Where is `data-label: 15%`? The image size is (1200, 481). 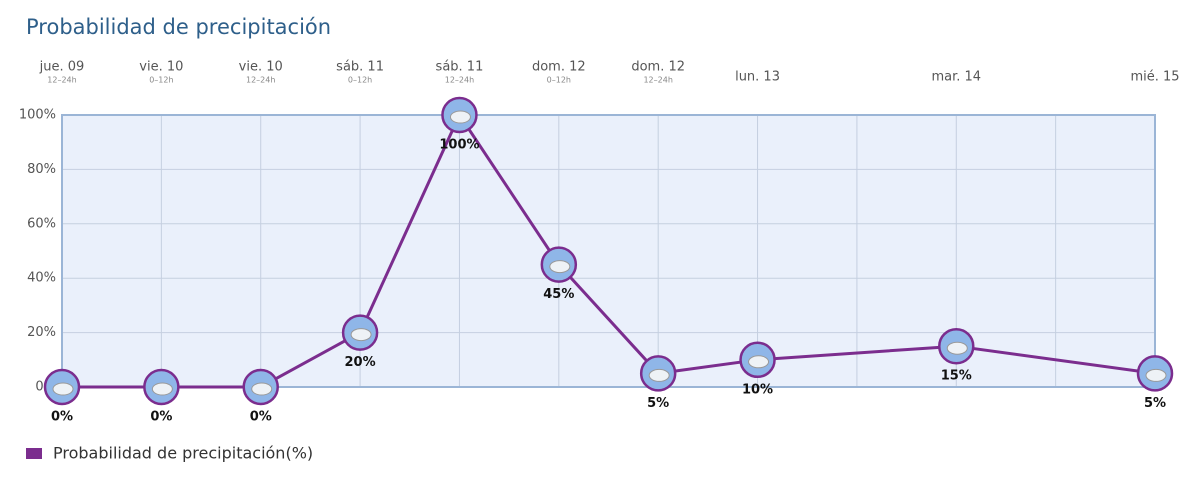
data-label: 15% is located at coordinates (956, 376).